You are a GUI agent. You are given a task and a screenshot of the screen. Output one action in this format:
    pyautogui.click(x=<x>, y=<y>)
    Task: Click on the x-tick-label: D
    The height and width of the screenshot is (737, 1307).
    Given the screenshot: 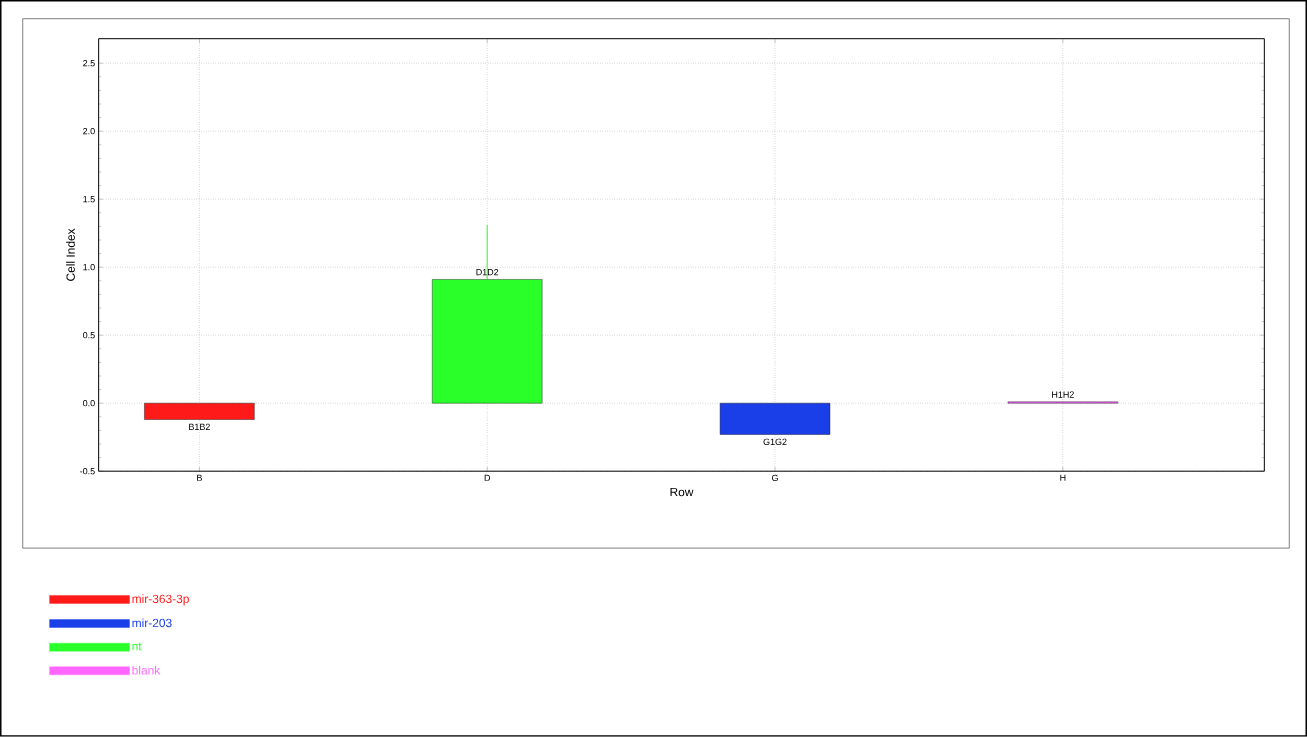 What is the action you would take?
    pyautogui.click(x=487, y=478)
    